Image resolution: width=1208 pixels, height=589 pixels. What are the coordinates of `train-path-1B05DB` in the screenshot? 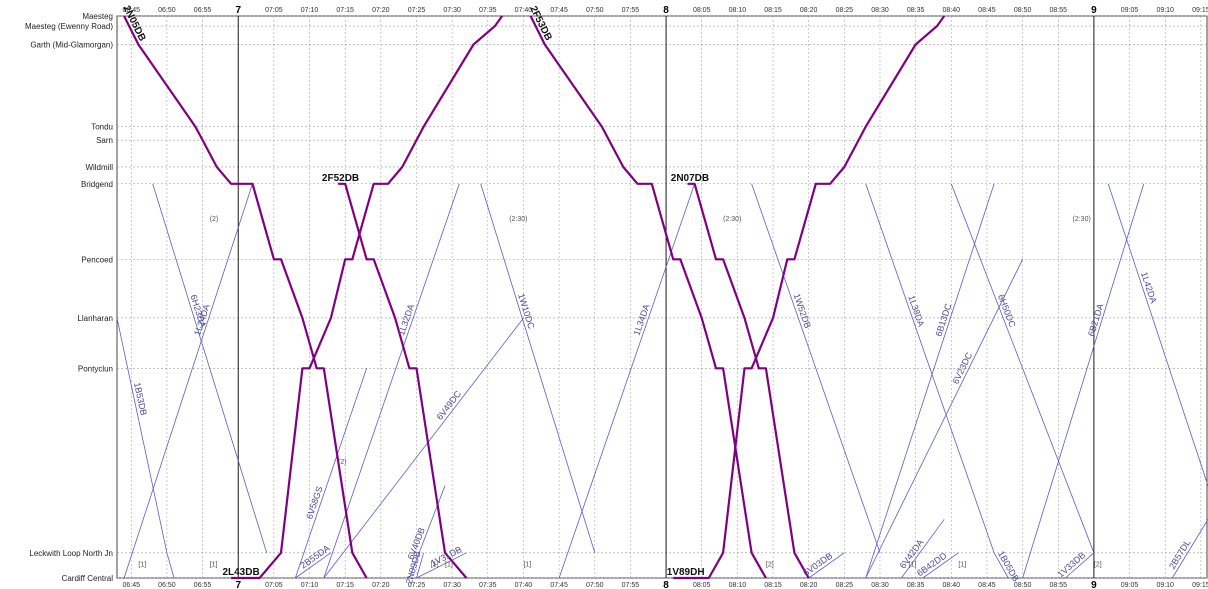 It's located at (1001, 565).